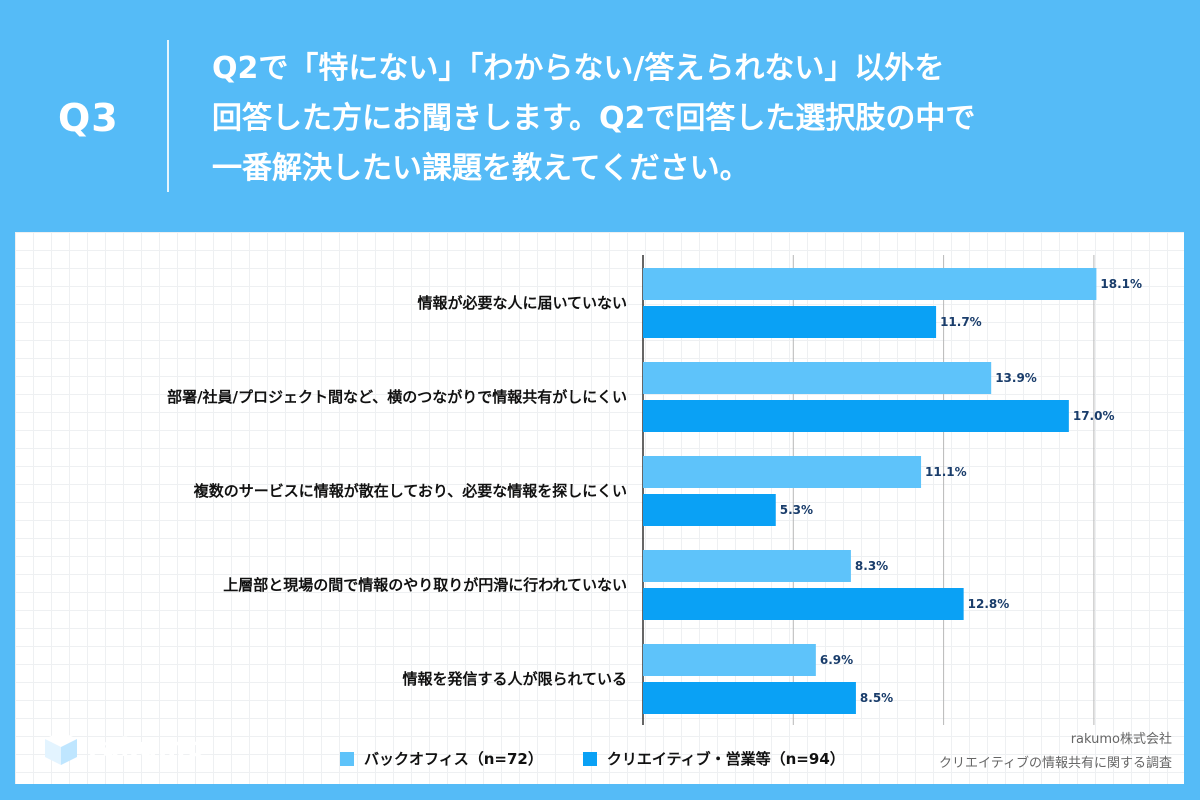 The width and height of the screenshot is (1200, 800). What do you see at coordinates (870, 284) in the screenshot?
I see `bar-s1-c1` at bounding box center [870, 284].